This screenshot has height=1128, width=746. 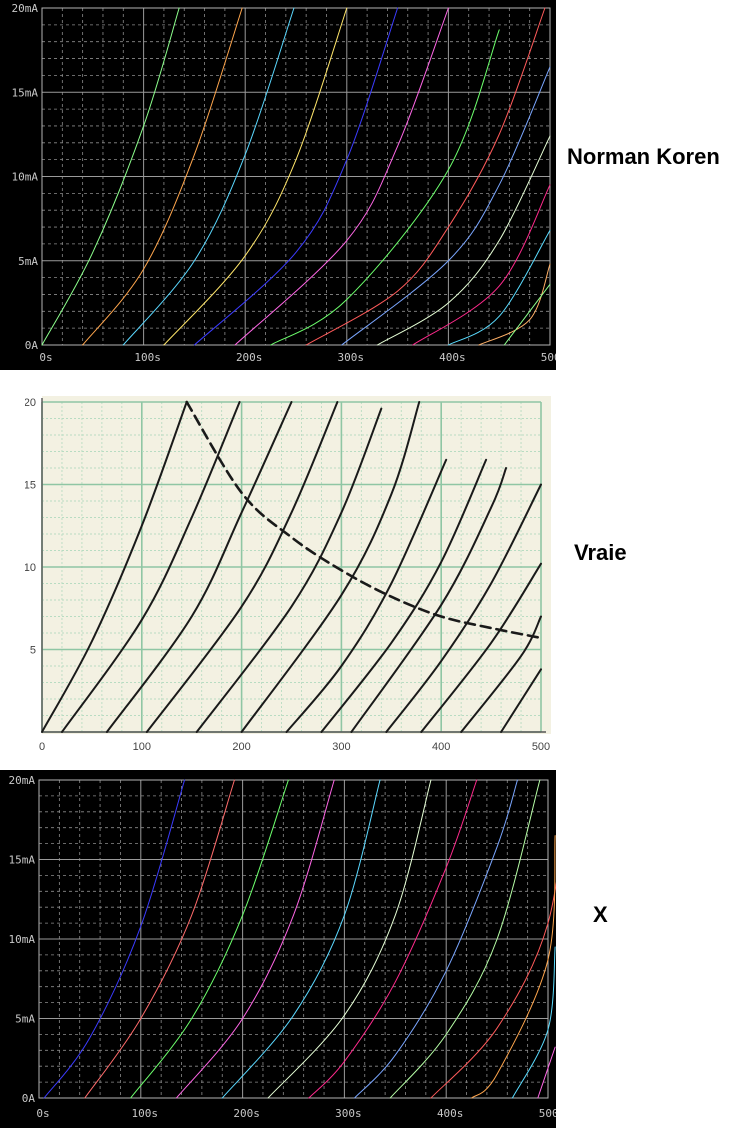 I want to click on x-tick-label: 100, so click(x=142, y=747).